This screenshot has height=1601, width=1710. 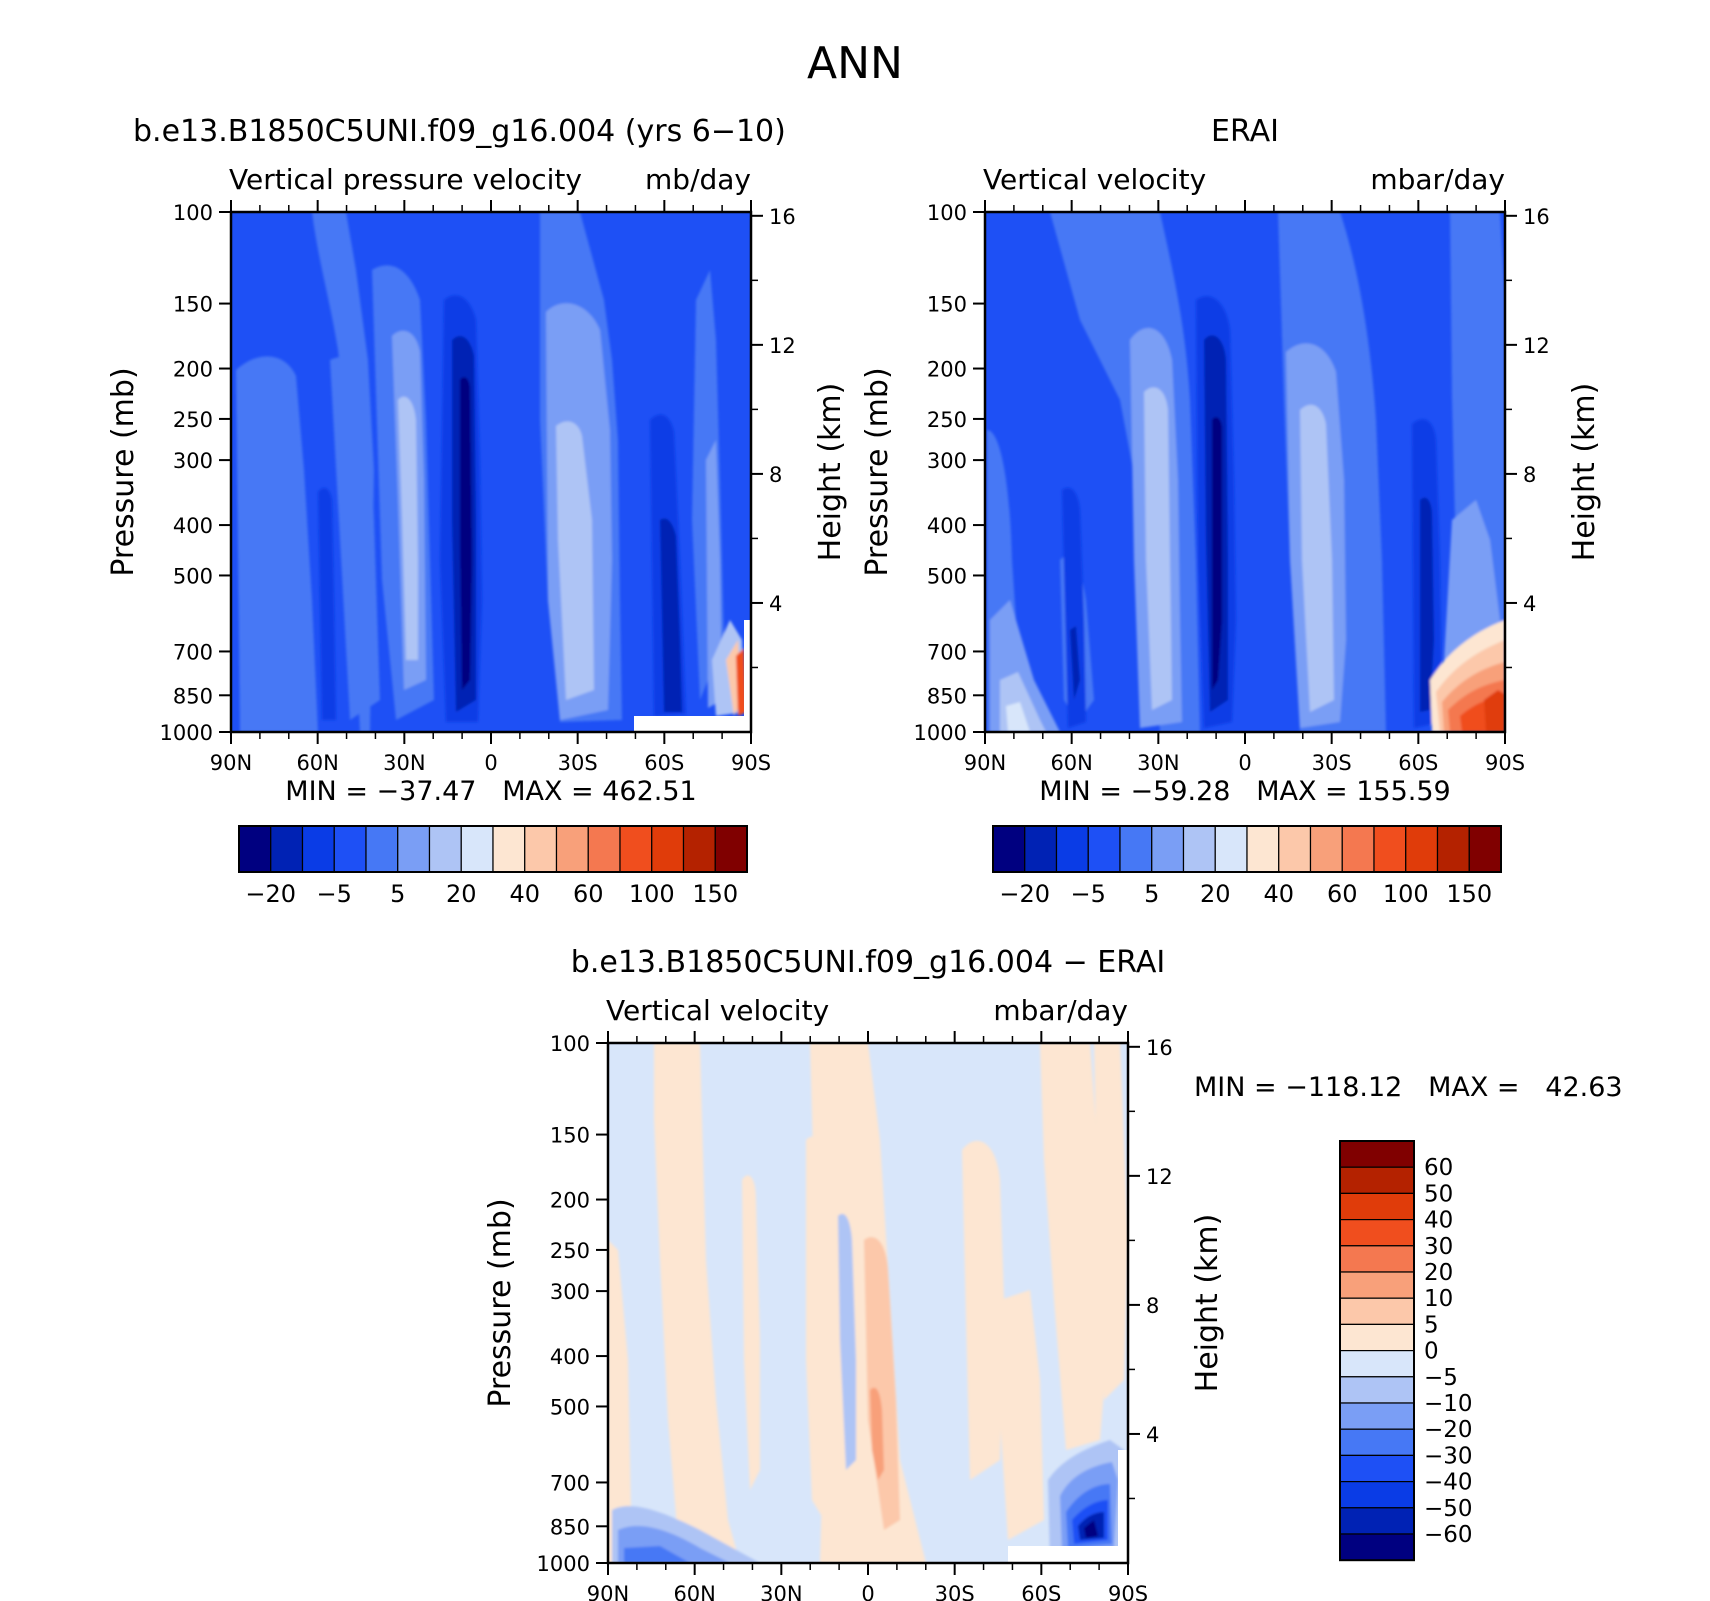 I want to click on colorbar-label: 50, so click(x=1438, y=1194).